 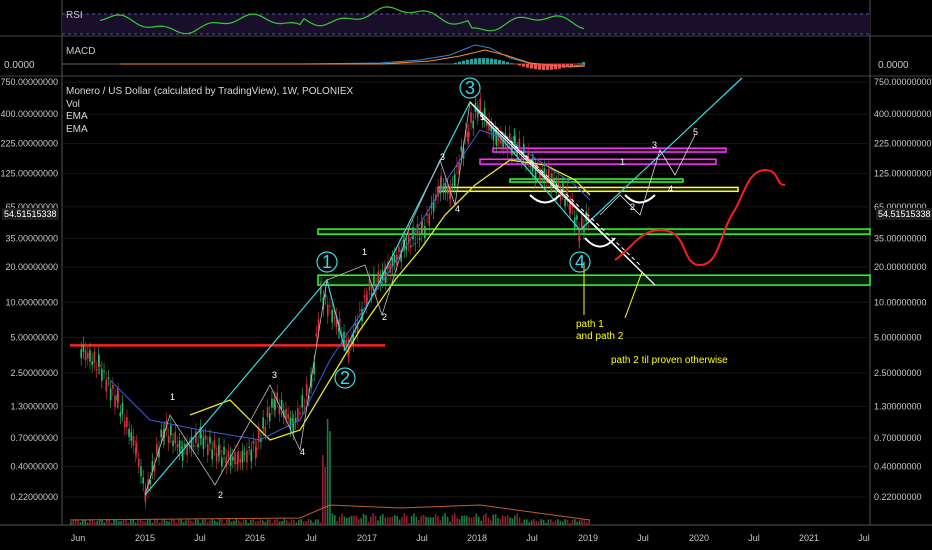 I want to click on projection-line, so click(x=661, y=154).